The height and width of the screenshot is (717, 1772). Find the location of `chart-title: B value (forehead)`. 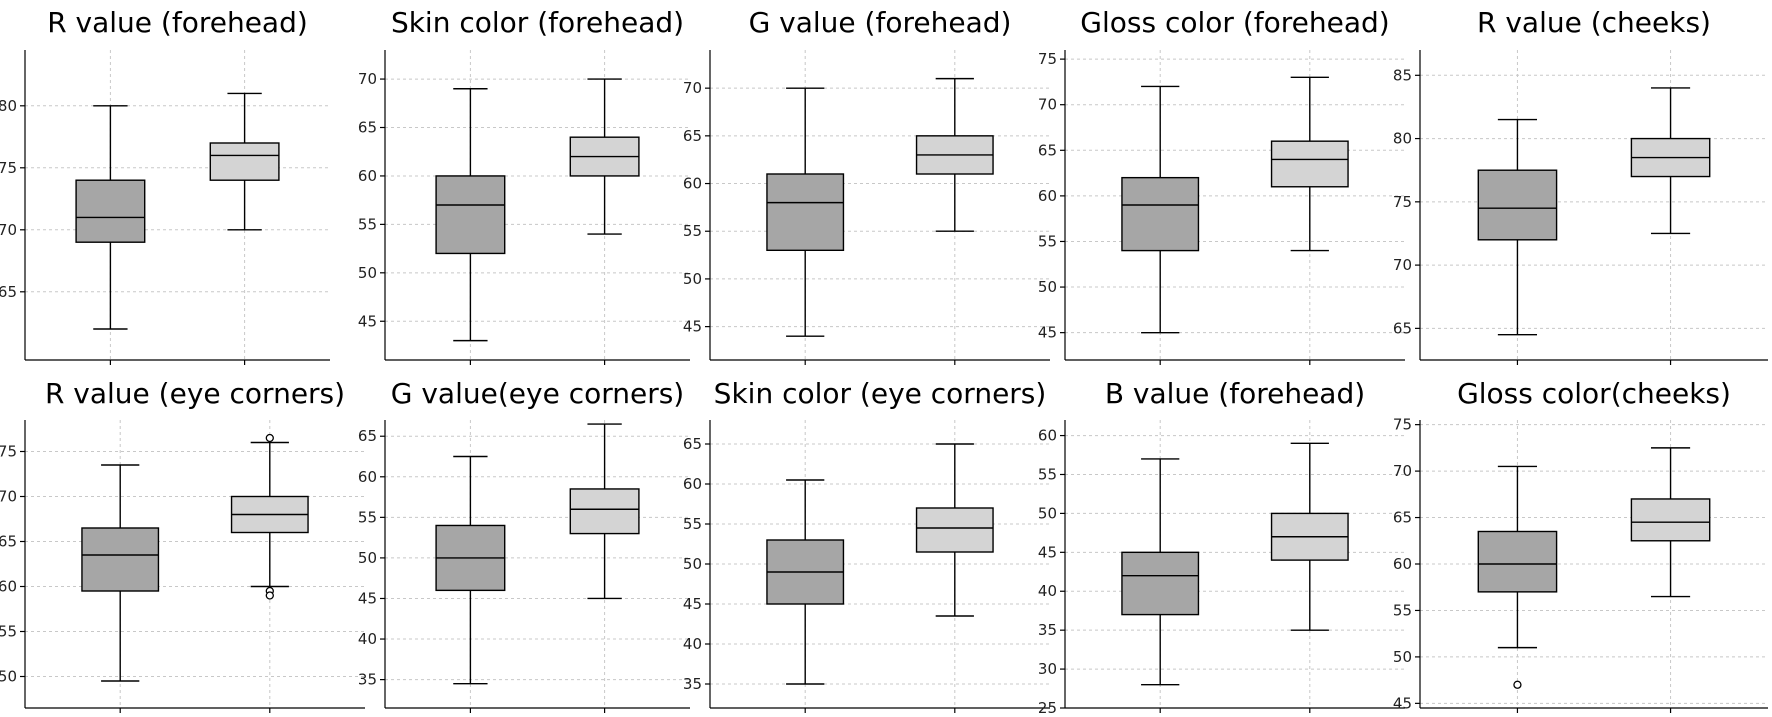

chart-title: B value (forehead) is located at coordinates (1235, 393).